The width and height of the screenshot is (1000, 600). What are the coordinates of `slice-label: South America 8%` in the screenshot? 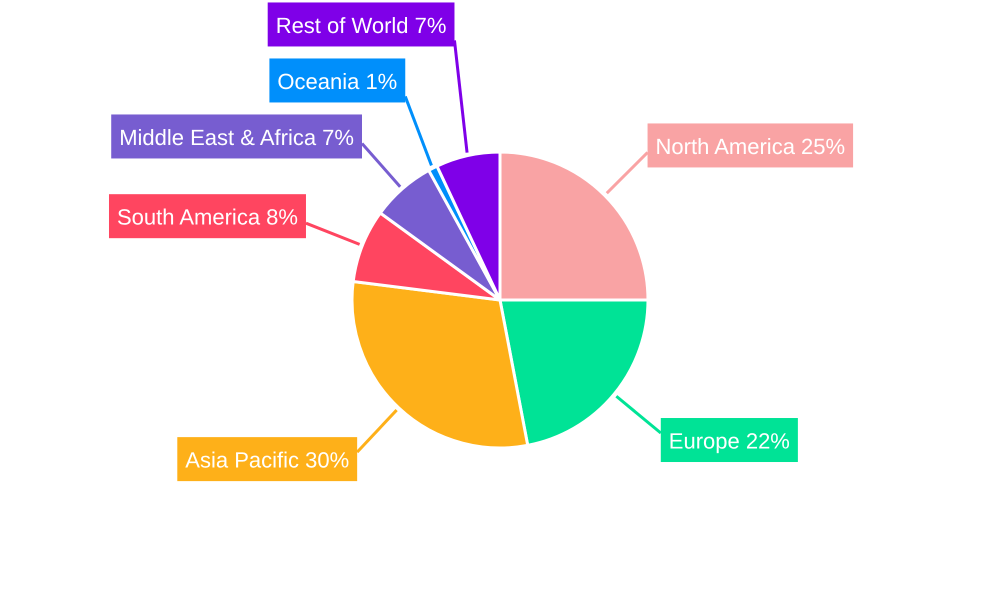 It's located at (207, 217).